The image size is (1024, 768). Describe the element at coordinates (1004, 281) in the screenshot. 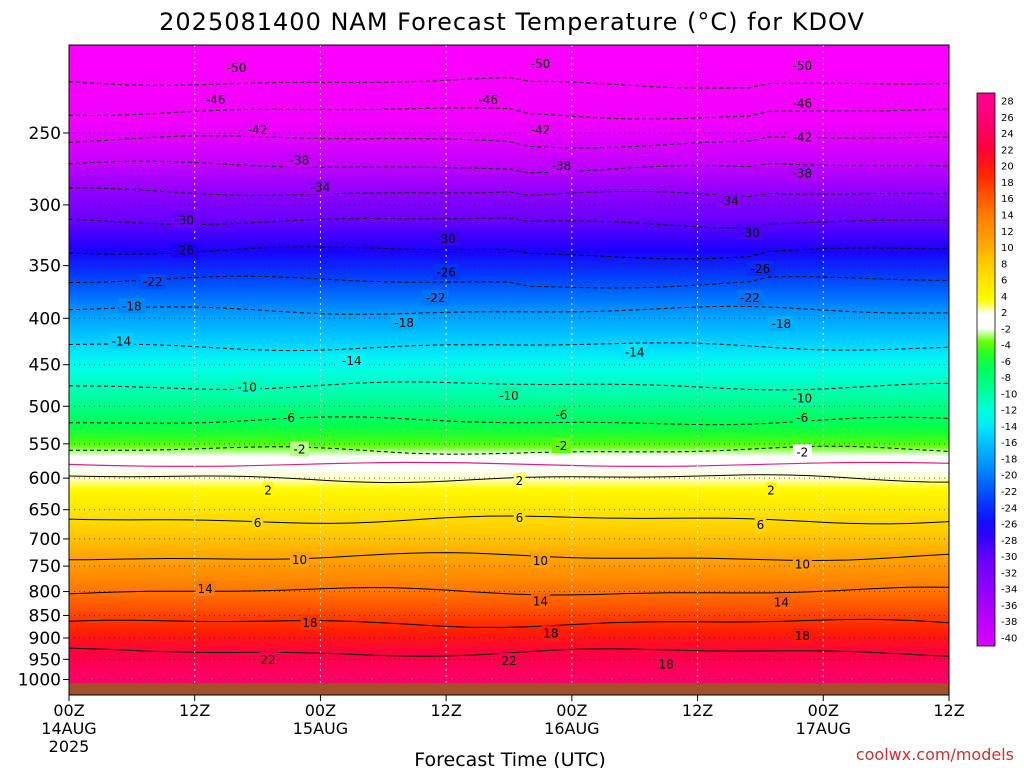

I see `colorbar-label: 6` at that location.